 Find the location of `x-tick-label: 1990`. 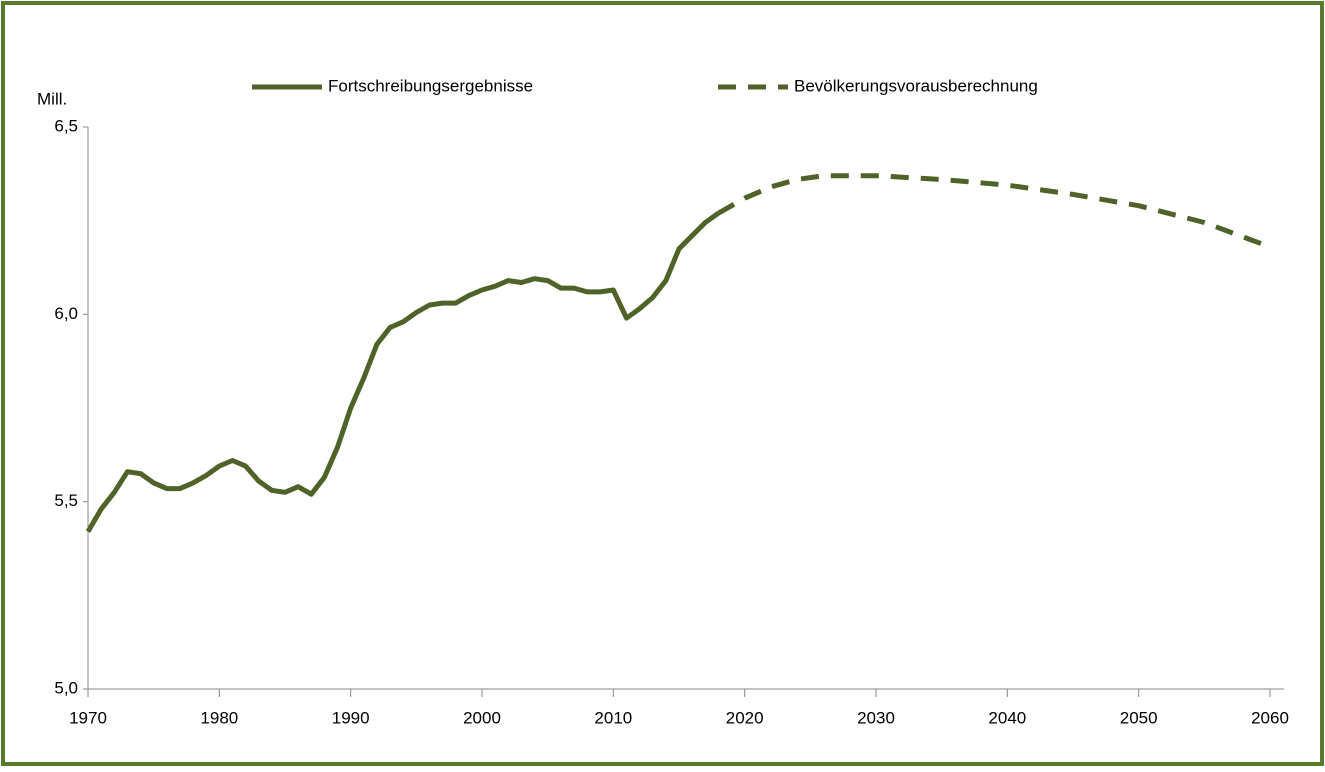

x-tick-label: 1990 is located at coordinates (351, 717).